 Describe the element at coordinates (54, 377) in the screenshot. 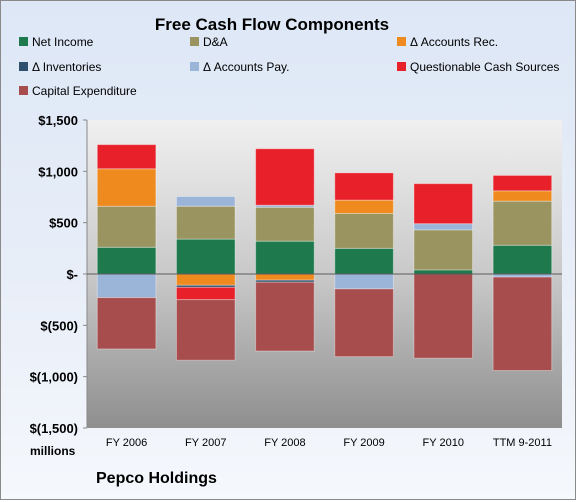

I see `y-tick-label: $(1,000)` at that location.